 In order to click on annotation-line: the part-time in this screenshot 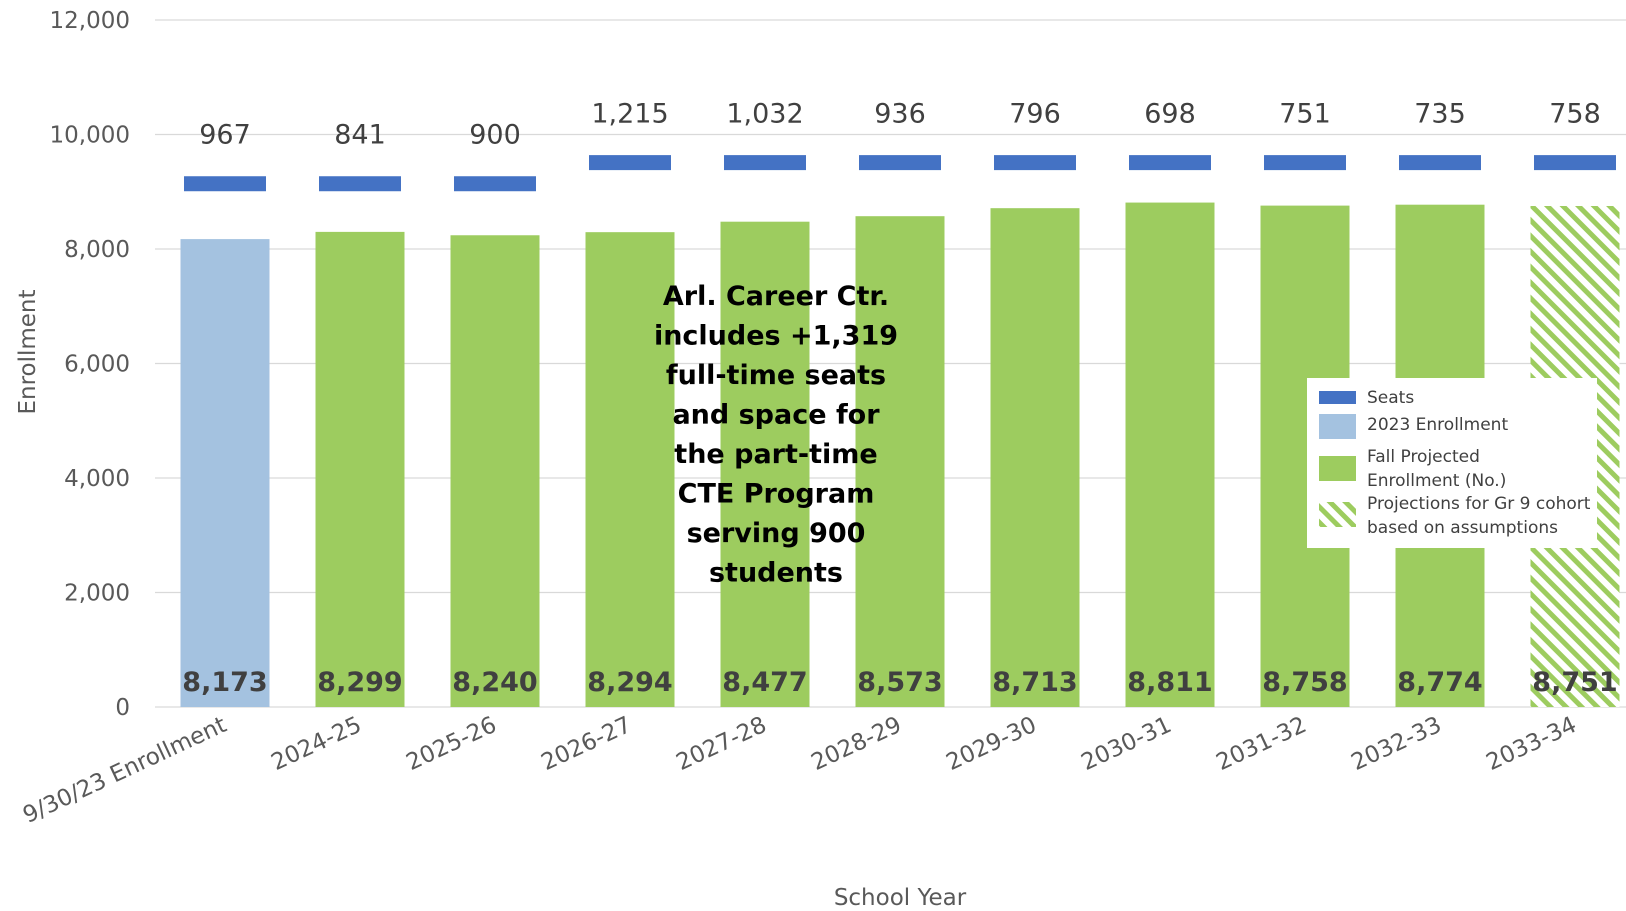, I will do `click(775, 454)`.